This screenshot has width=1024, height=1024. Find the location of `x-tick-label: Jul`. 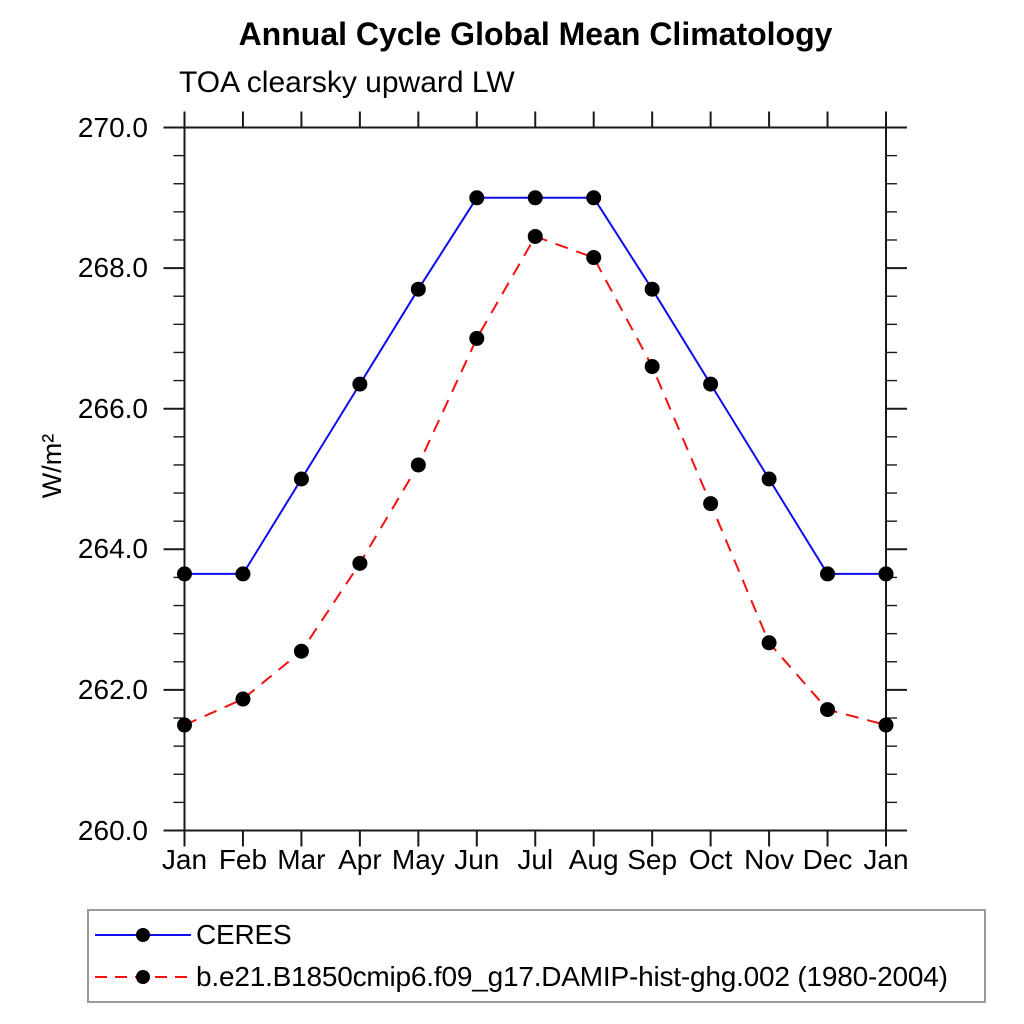

x-tick-label: Jul is located at coordinates (535, 859).